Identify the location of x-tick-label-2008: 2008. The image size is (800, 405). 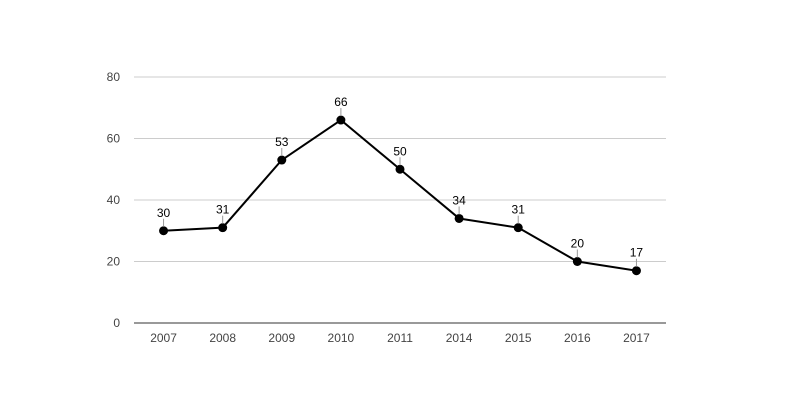
(222, 338).